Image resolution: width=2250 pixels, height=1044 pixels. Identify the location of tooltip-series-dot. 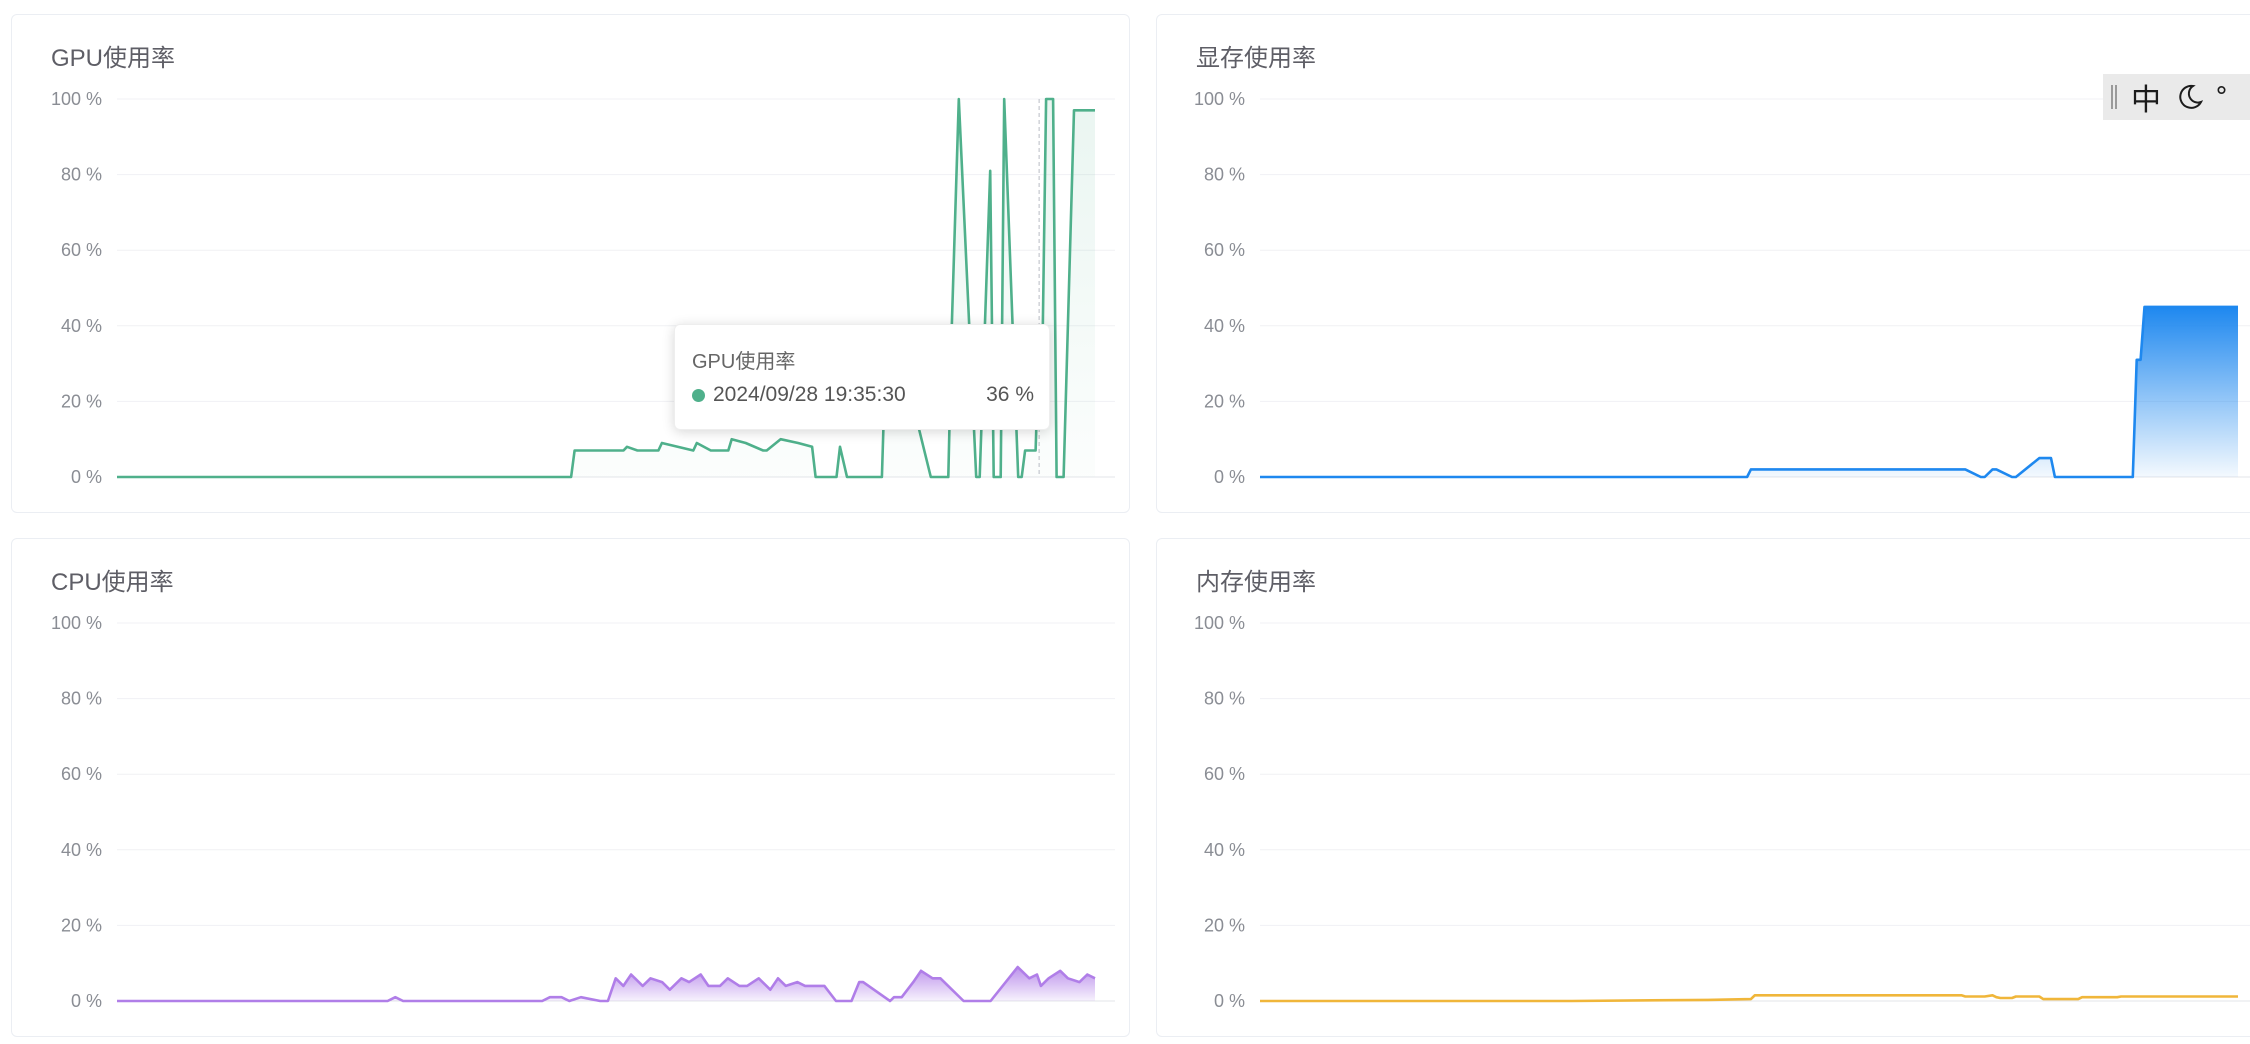
(698, 395).